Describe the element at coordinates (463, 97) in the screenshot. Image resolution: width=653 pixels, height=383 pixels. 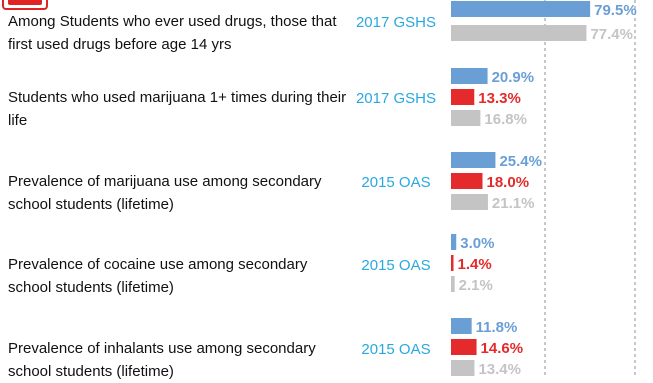
I see `bar-g2-s2` at that location.